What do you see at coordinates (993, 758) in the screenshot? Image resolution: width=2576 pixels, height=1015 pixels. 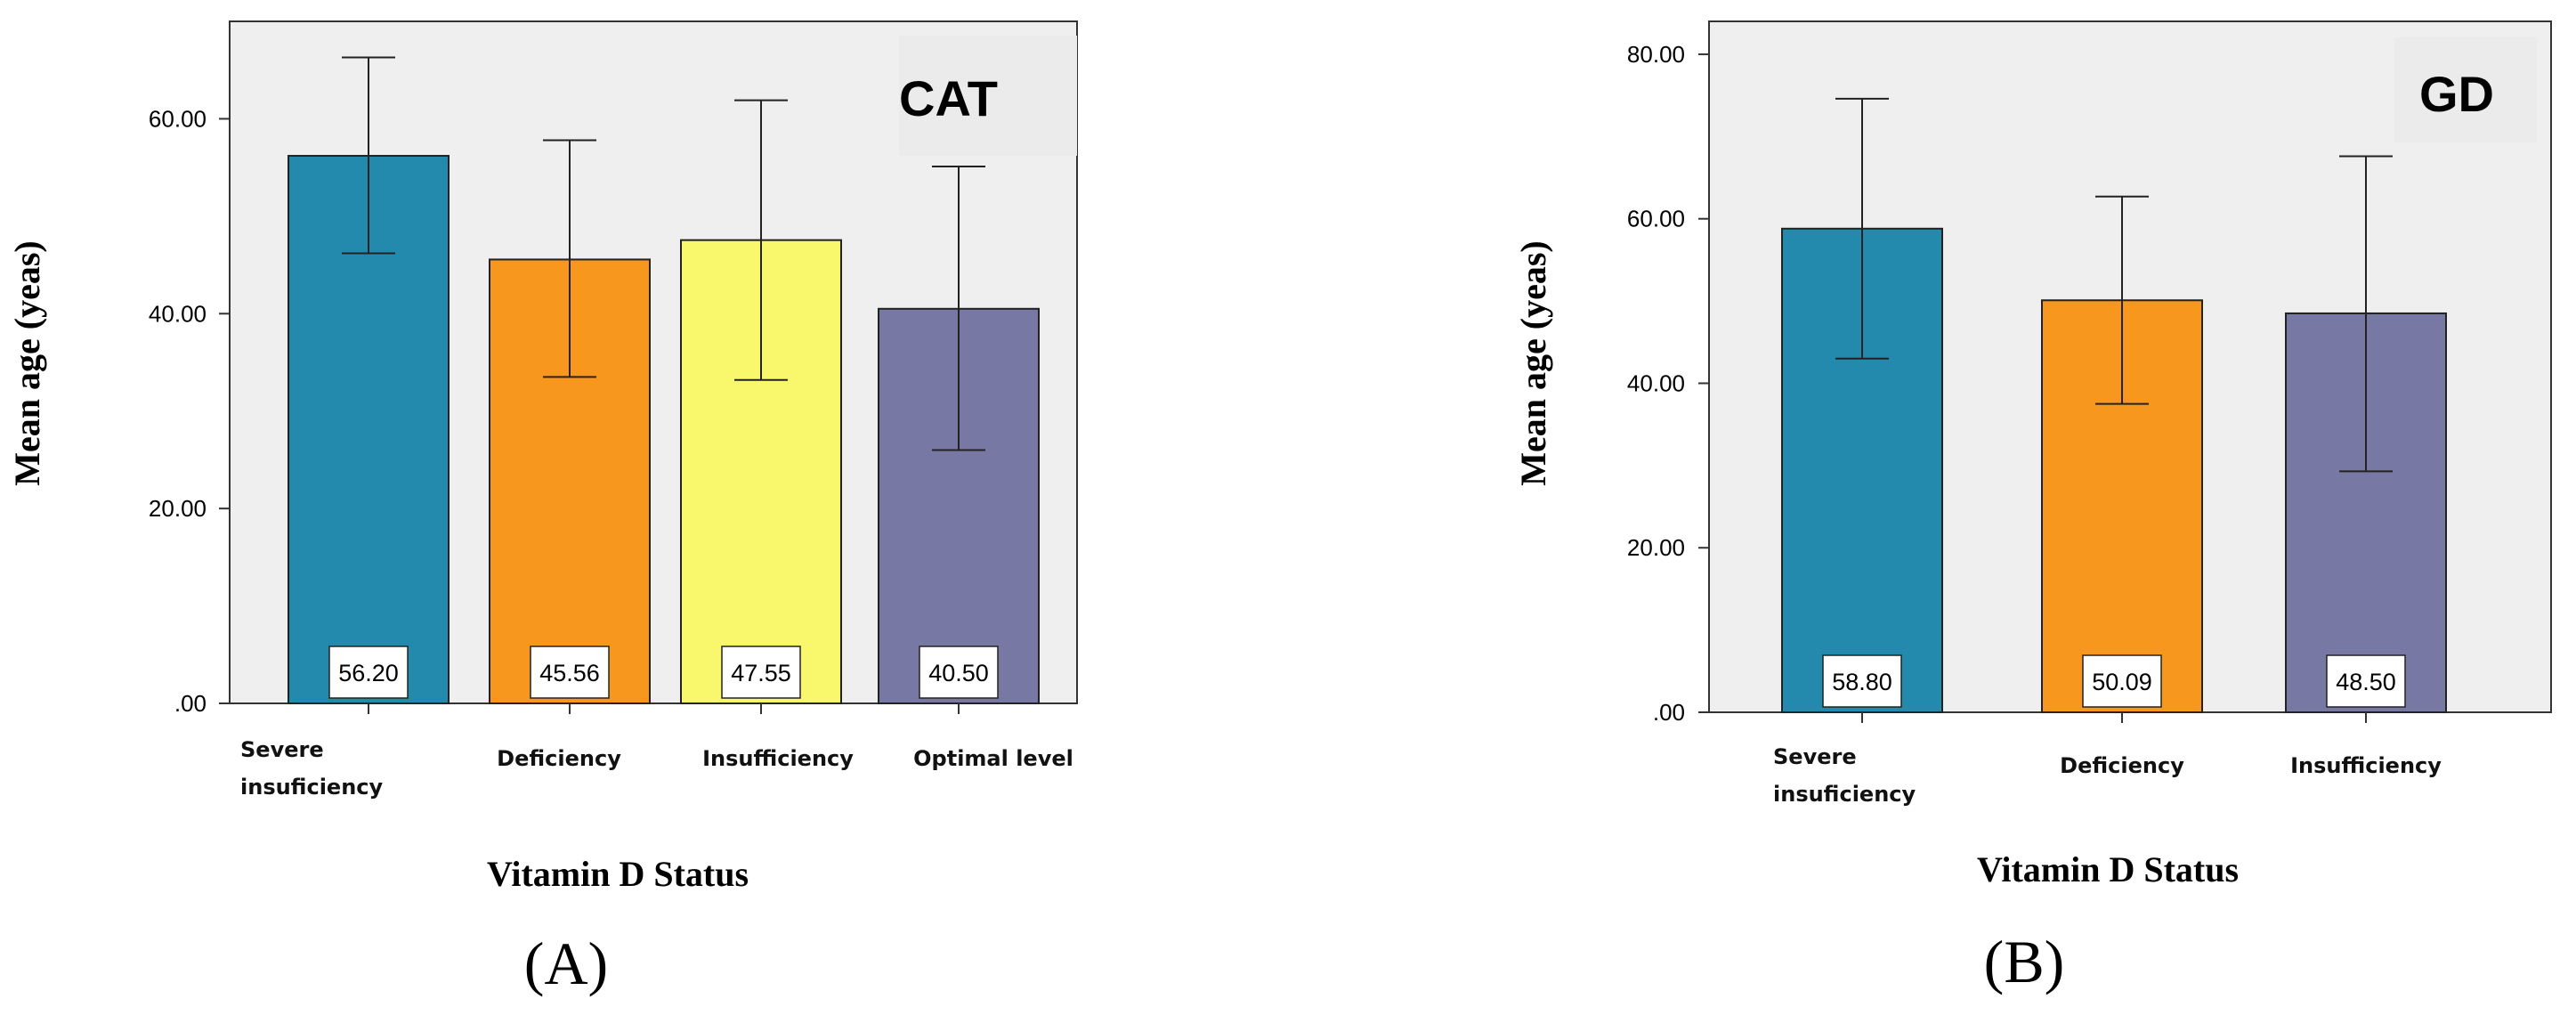 I see `category-label: Optimal level` at bounding box center [993, 758].